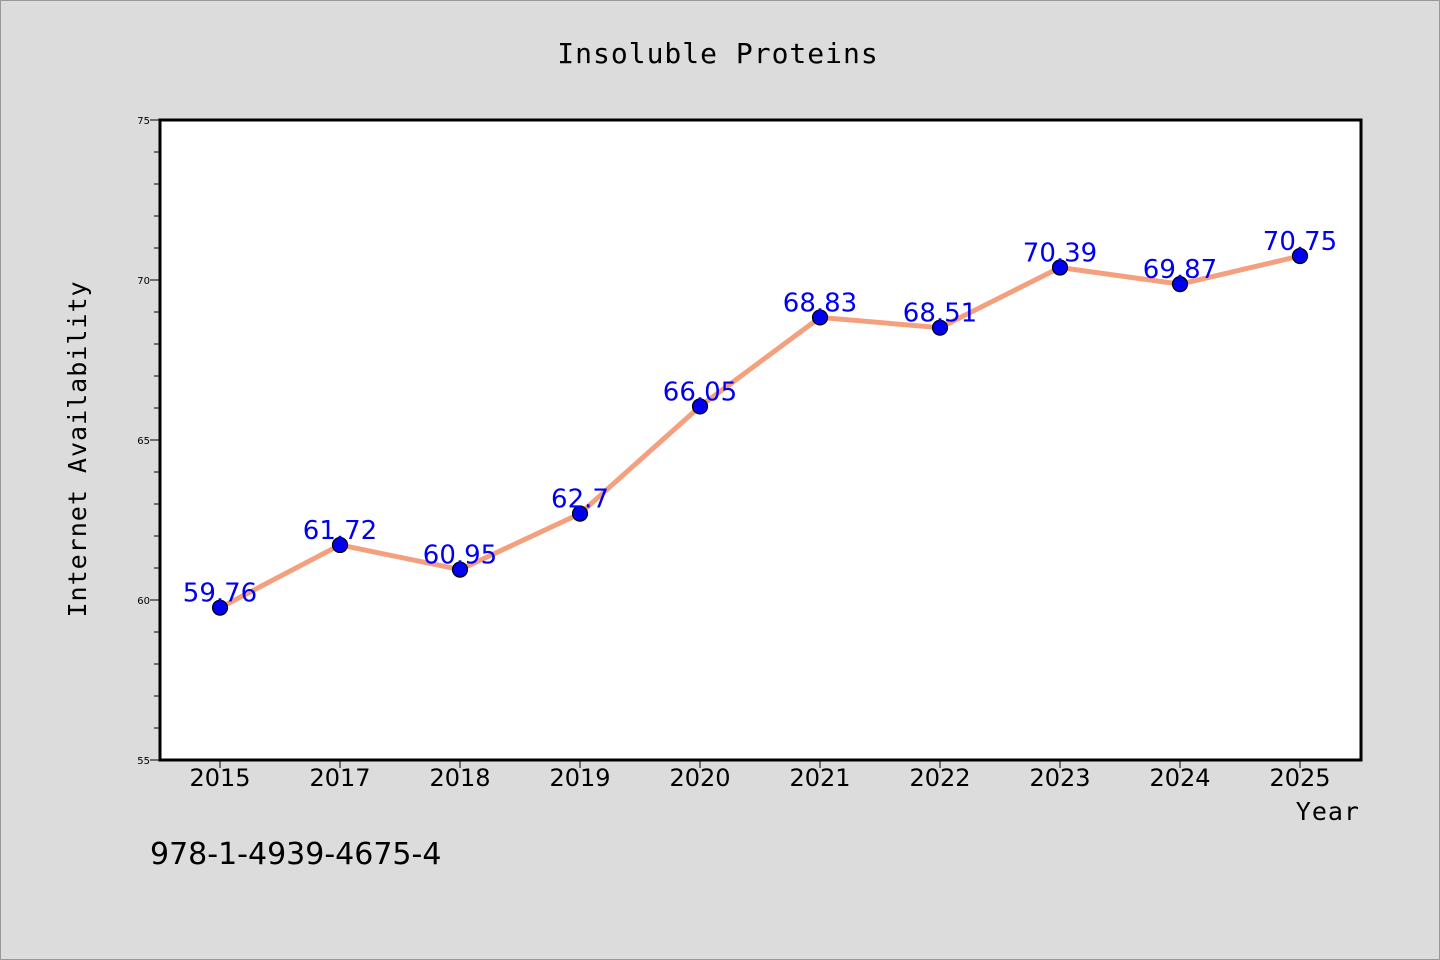  I want to click on x-tick-label: 2017, so click(339, 778).